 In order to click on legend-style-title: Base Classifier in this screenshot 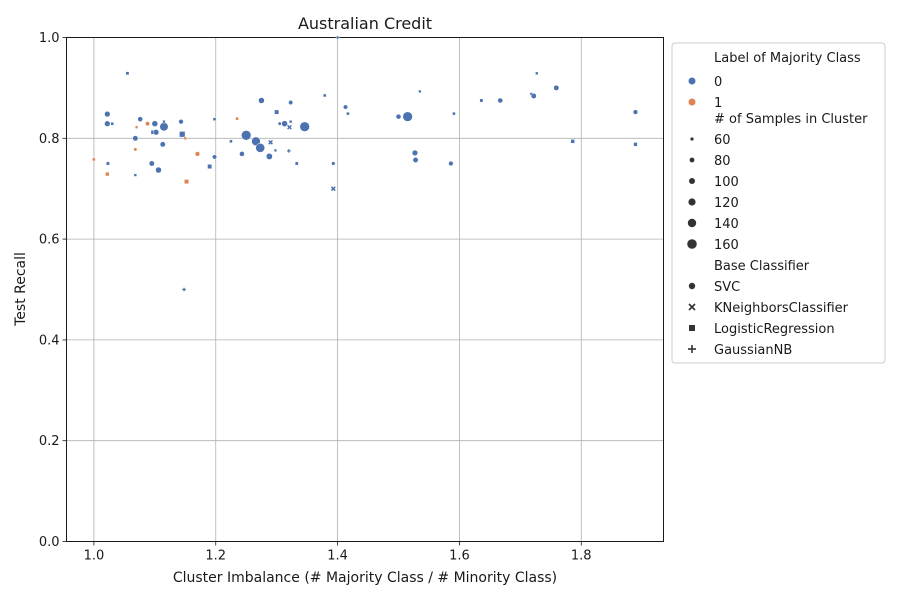, I will do `click(762, 266)`.